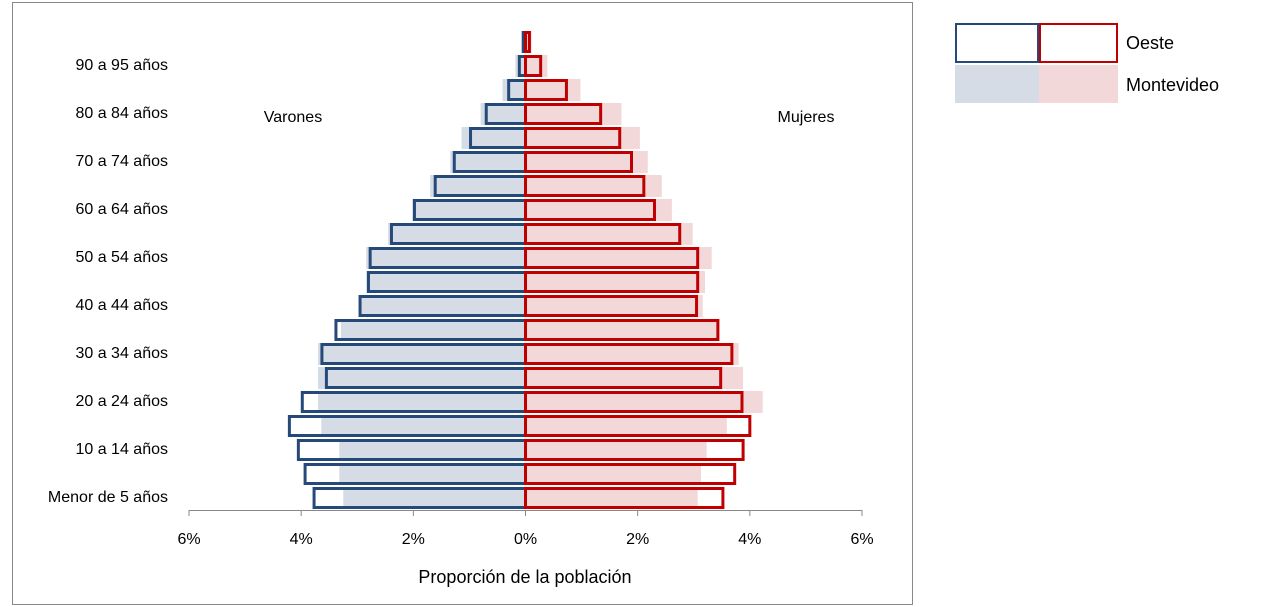  I want to click on y-tick-label: 10 a 14 años, so click(121, 449).